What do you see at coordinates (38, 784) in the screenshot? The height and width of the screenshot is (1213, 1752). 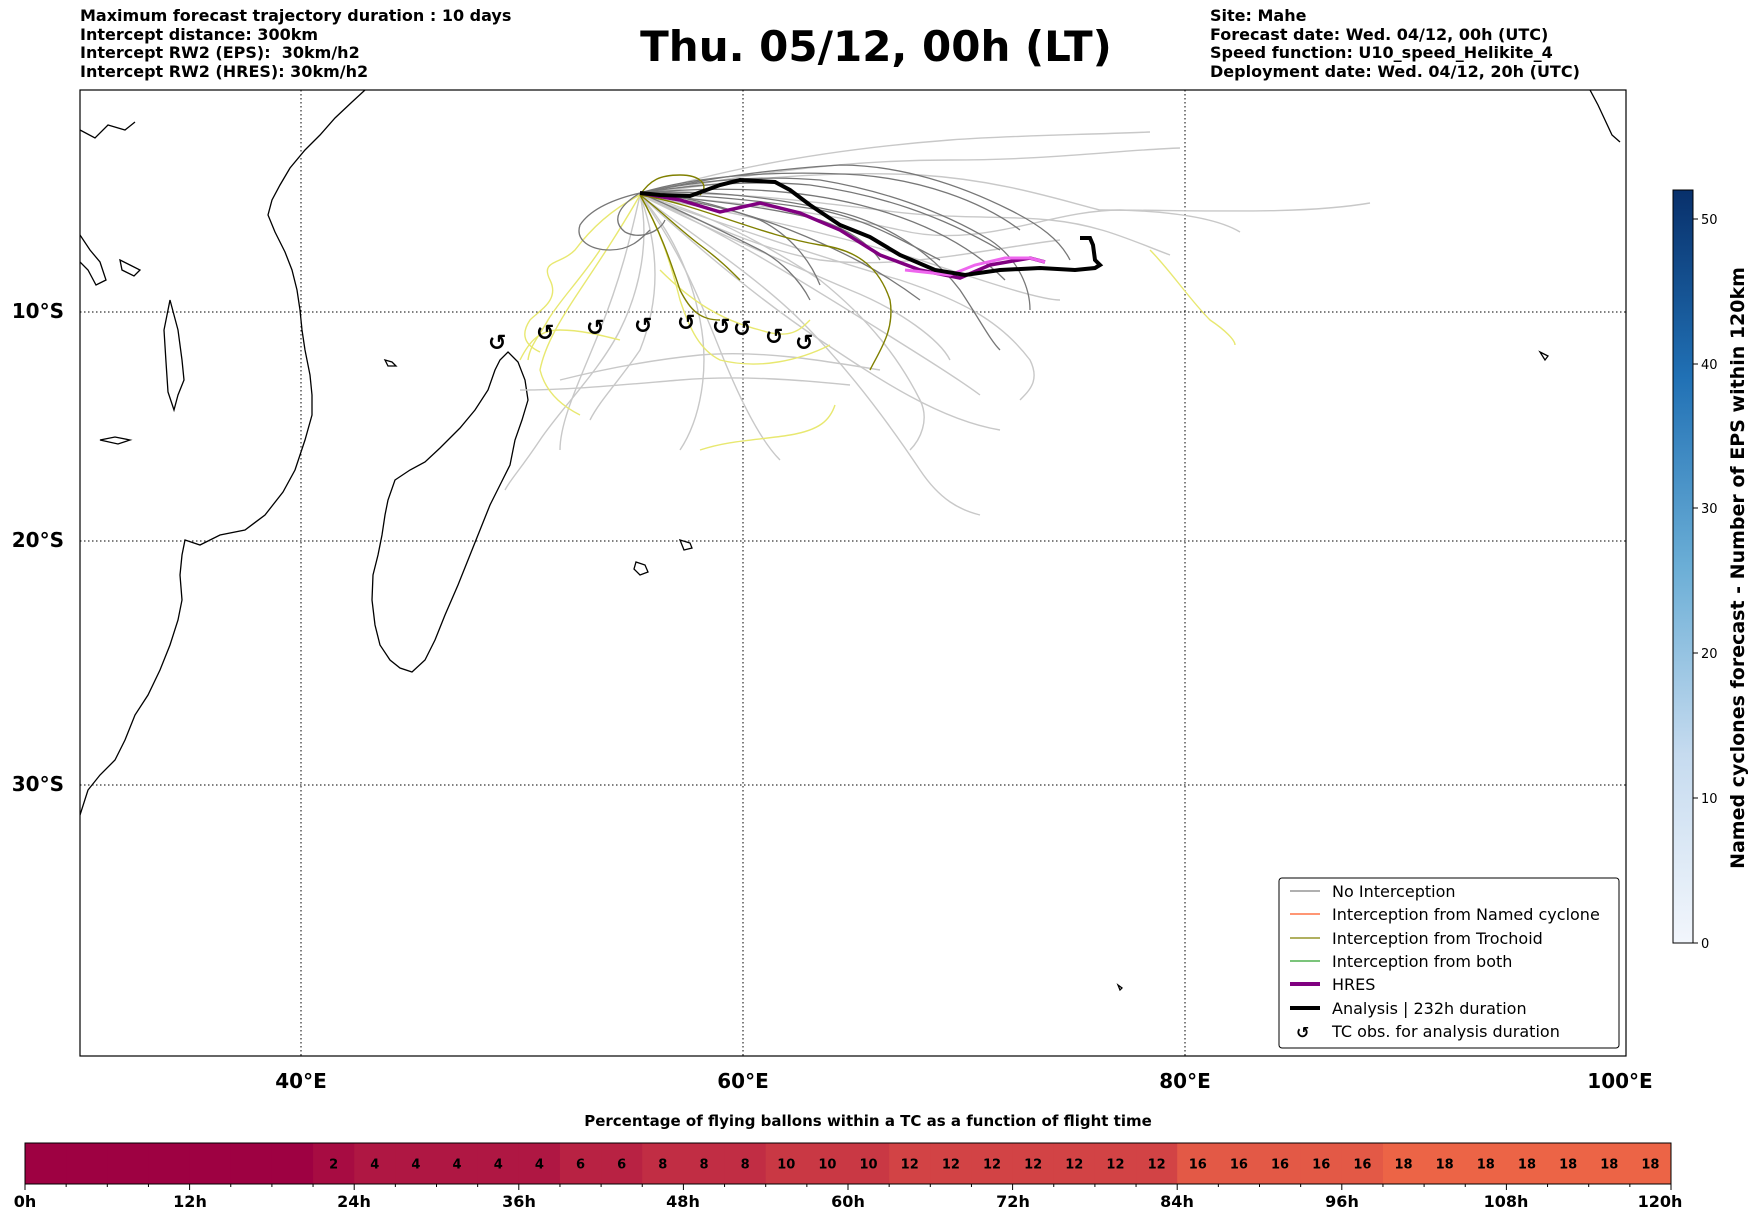 I see `lat-label: 30°S` at bounding box center [38, 784].